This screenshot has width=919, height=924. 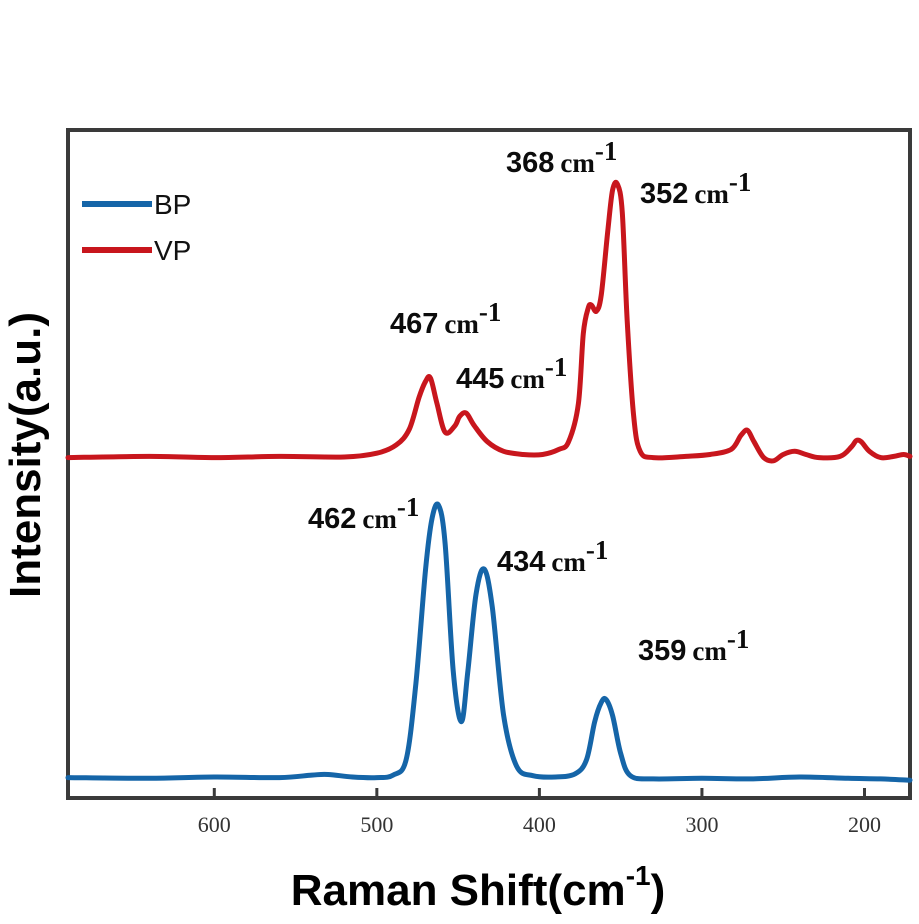 I want to click on x-tick-label-200: 200, so click(x=864, y=824).